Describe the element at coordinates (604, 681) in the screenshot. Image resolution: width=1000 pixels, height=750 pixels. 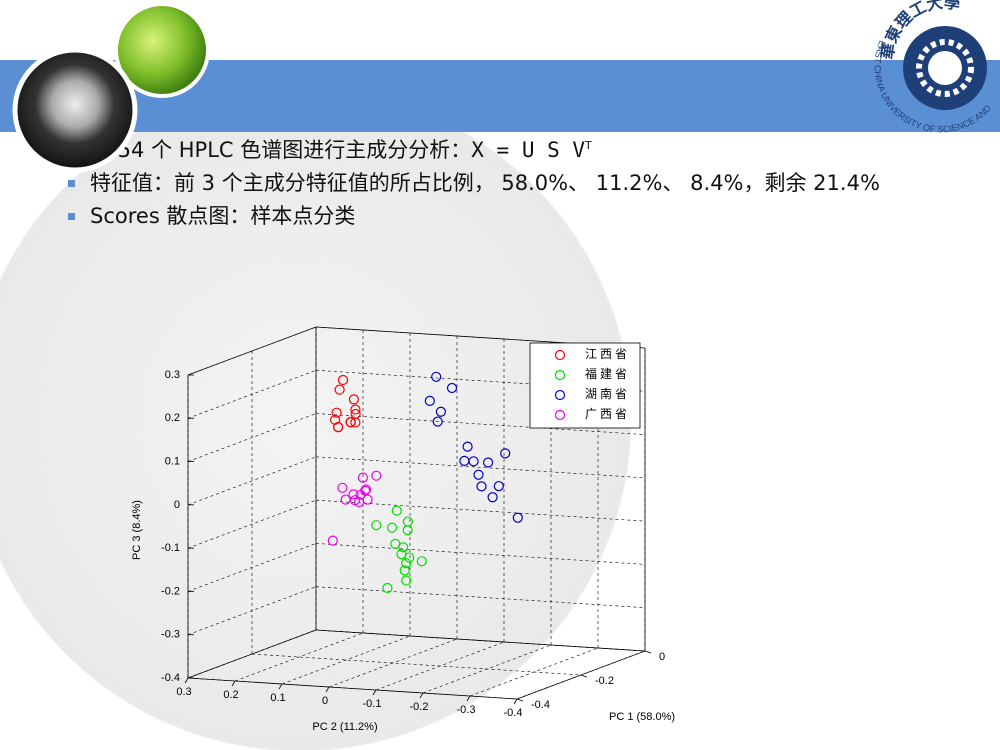
I see `x-tick-label: -0.2` at that location.